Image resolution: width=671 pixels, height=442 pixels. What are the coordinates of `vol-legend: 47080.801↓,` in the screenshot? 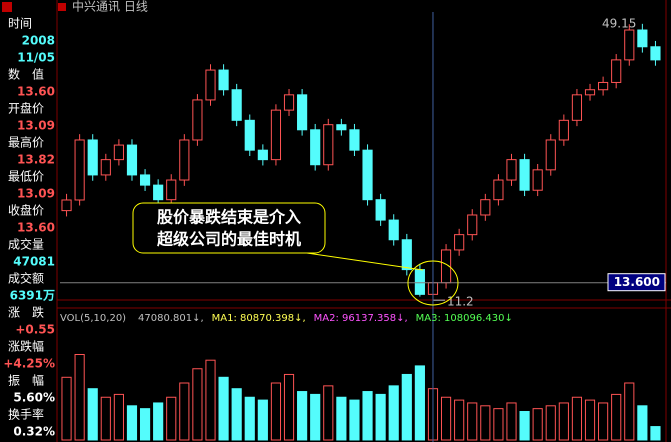 It's located at (171, 318).